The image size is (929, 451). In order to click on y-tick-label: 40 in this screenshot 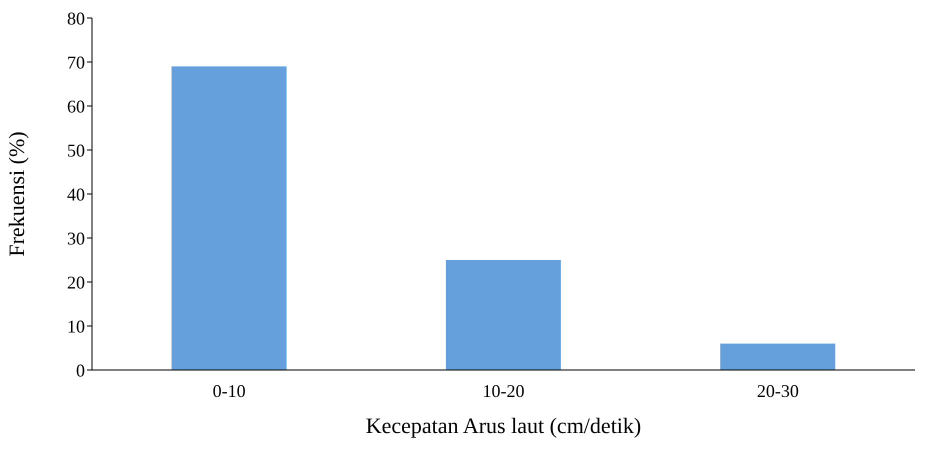, I will do `click(76, 194)`.